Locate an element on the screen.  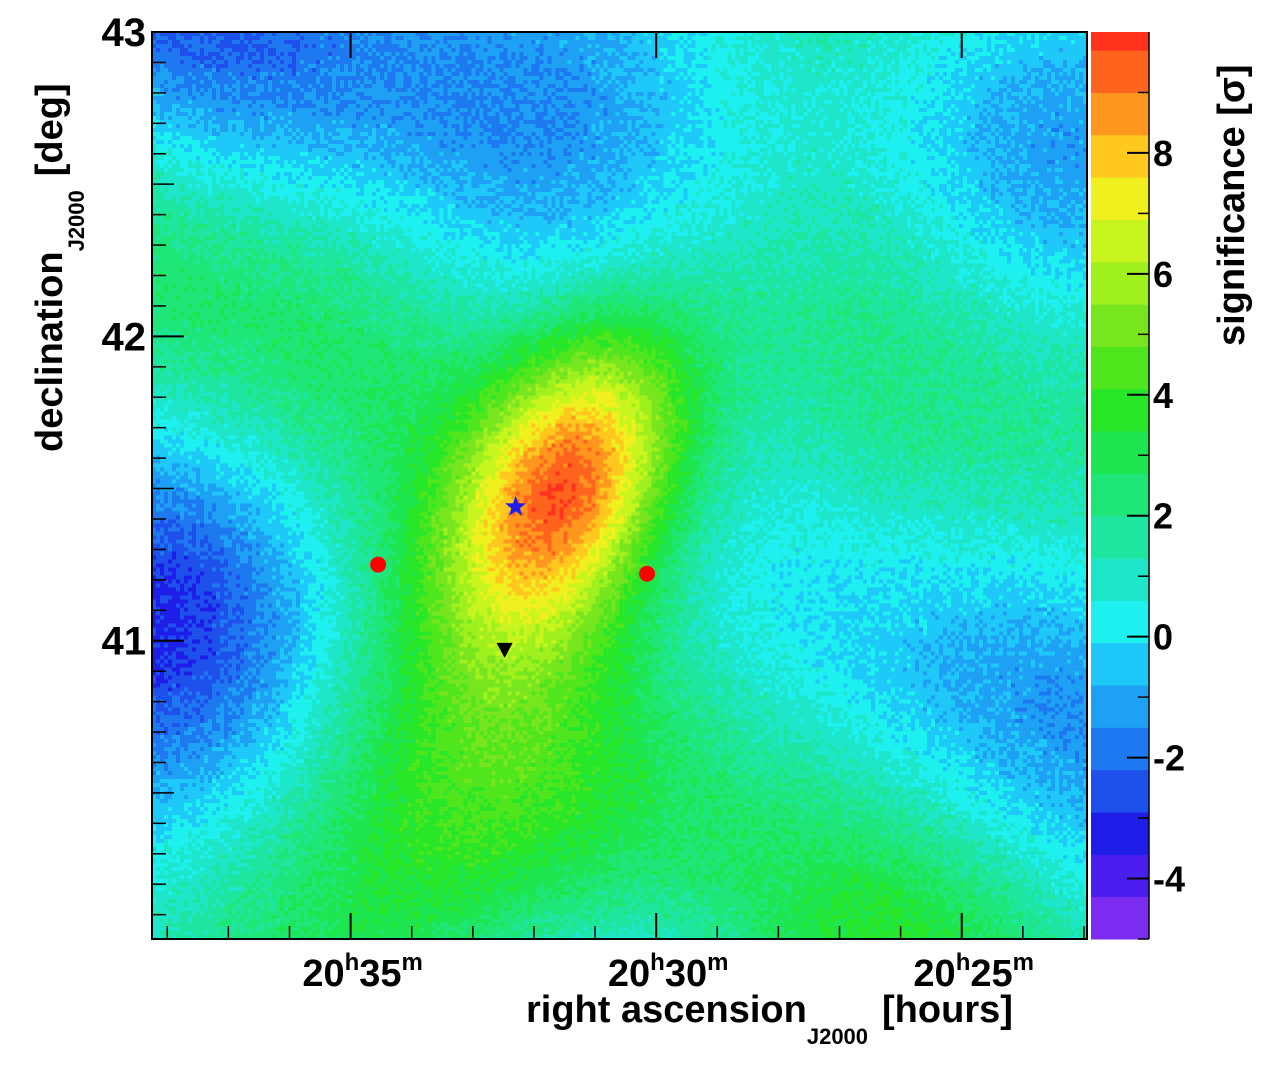
x-tick-minutes: 30 is located at coordinates (686, 974).